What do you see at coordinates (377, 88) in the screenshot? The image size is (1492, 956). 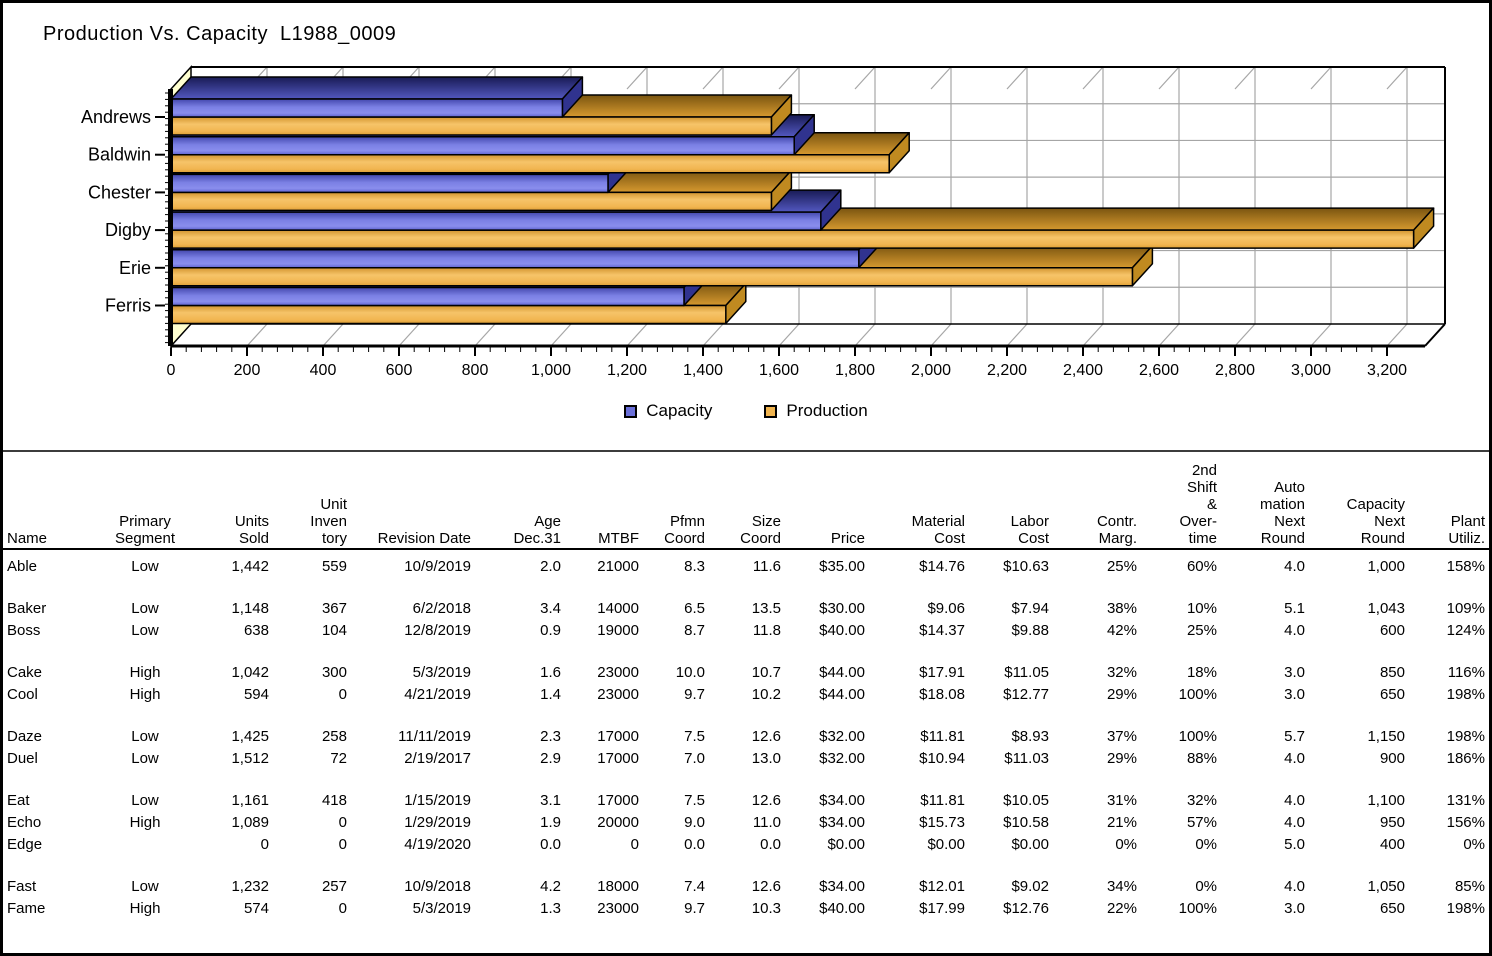 I see `bar-andrews-capacity-top-face` at bounding box center [377, 88].